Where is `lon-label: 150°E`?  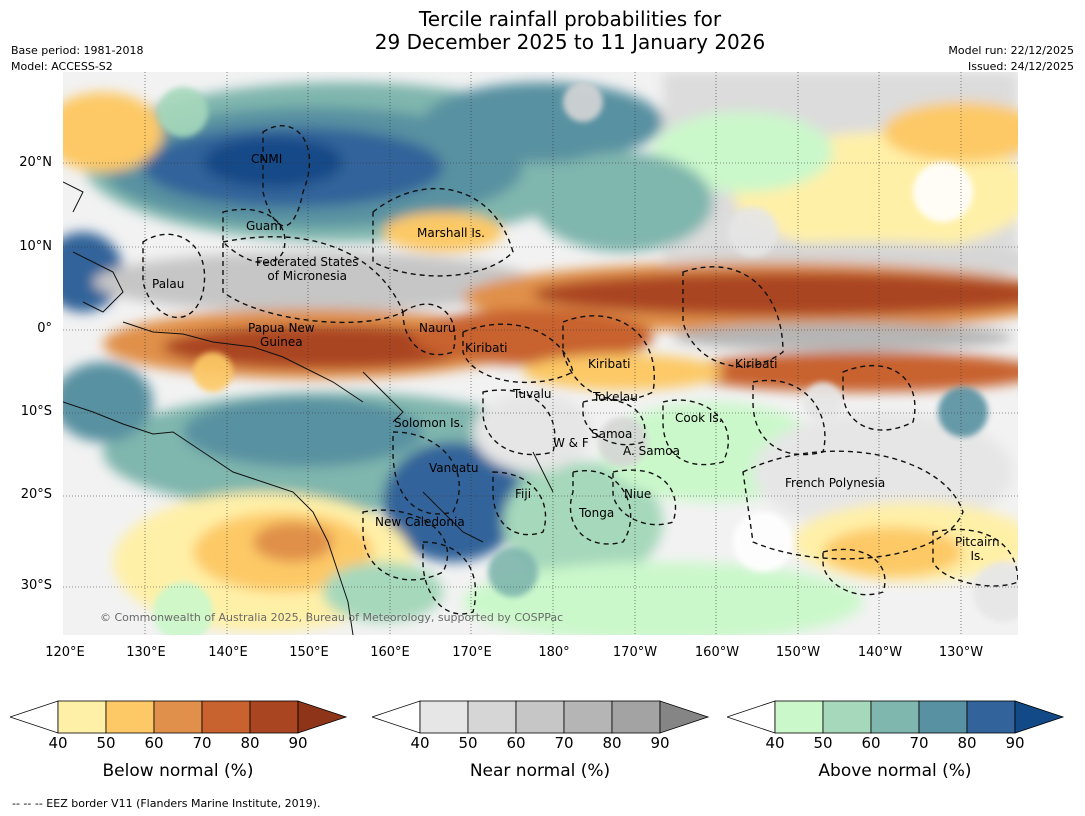 lon-label: 150°E is located at coordinates (309, 652).